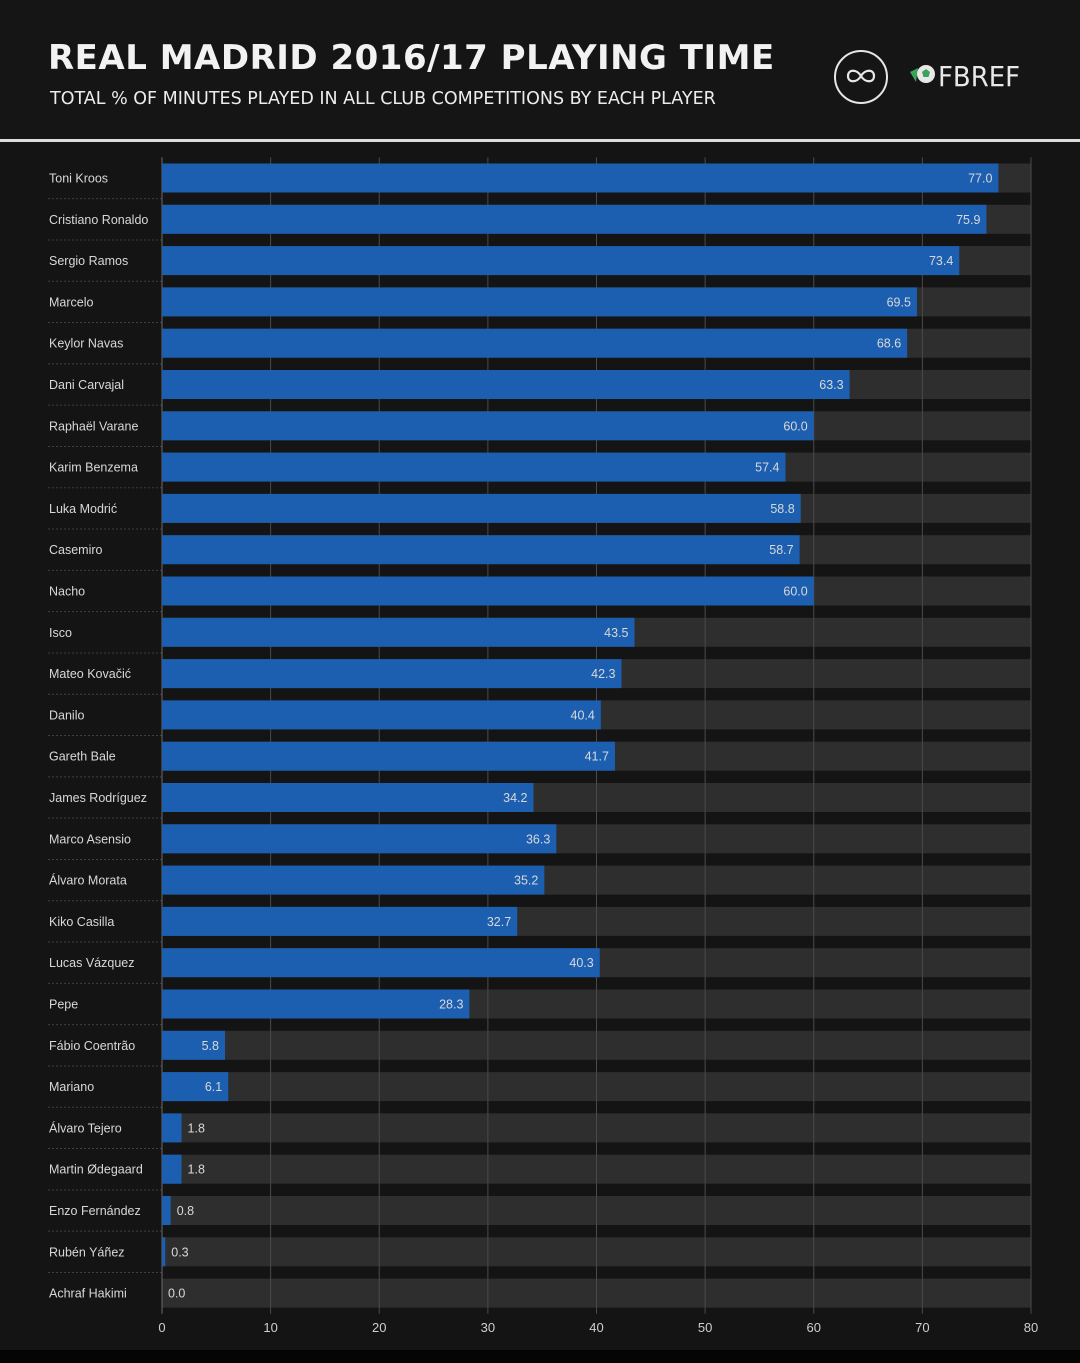 The width and height of the screenshot is (1080, 1363). I want to click on infinity-icon, so click(861, 77).